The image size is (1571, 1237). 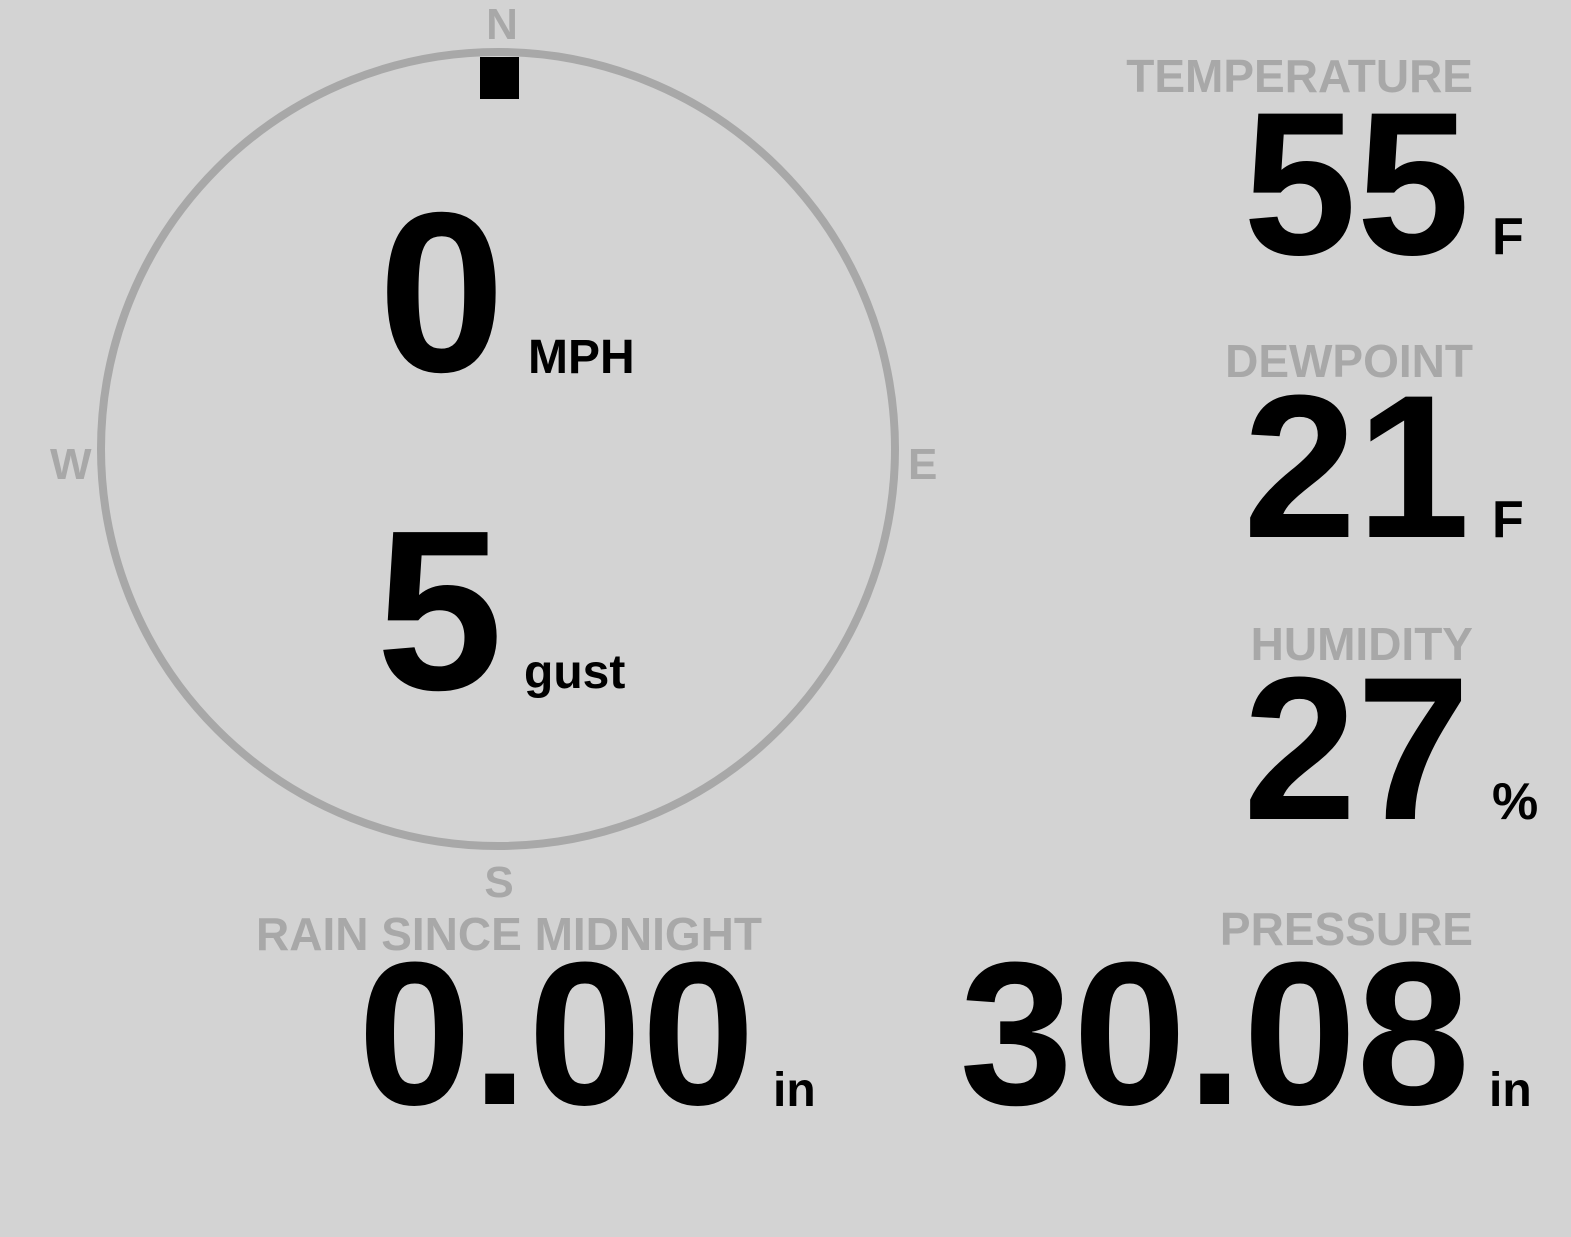 What do you see at coordinates (502, 24) in the screenshot?
I see `compass-north: N` at bounding box center [502, 24].